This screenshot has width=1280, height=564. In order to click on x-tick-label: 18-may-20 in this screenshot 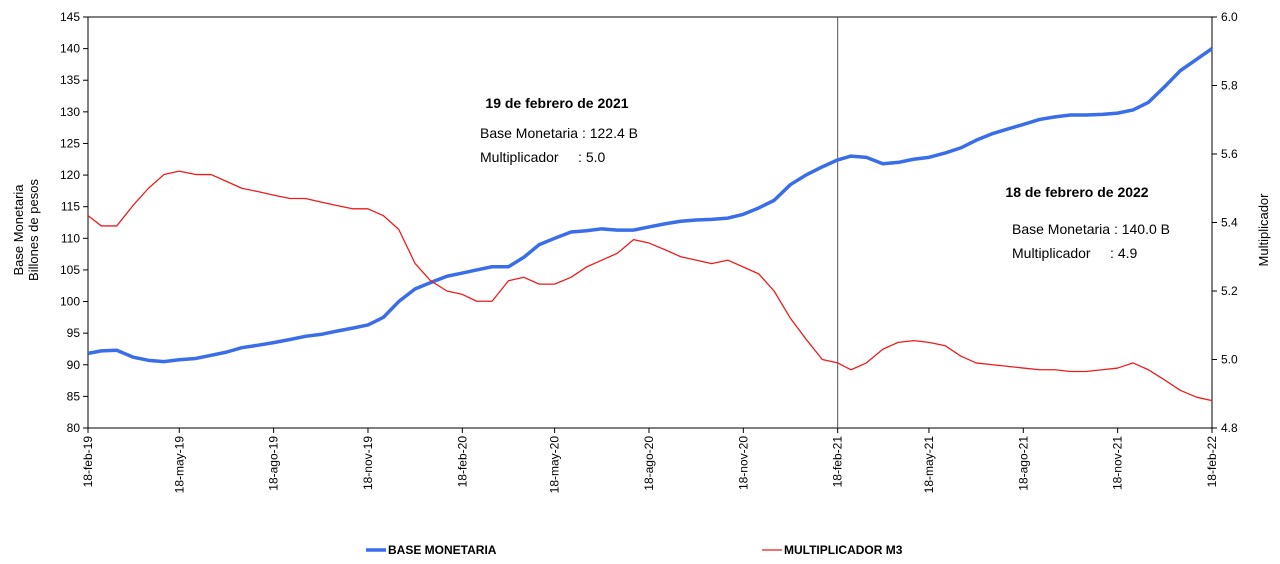, I will do `click(555, 465)`.